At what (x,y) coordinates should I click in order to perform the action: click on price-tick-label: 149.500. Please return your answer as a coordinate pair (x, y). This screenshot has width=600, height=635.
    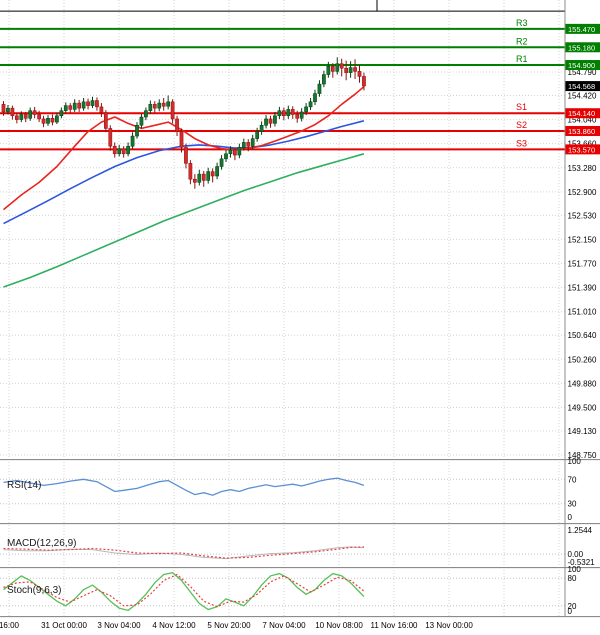
    Looking at the image, I should click on (582, 407).